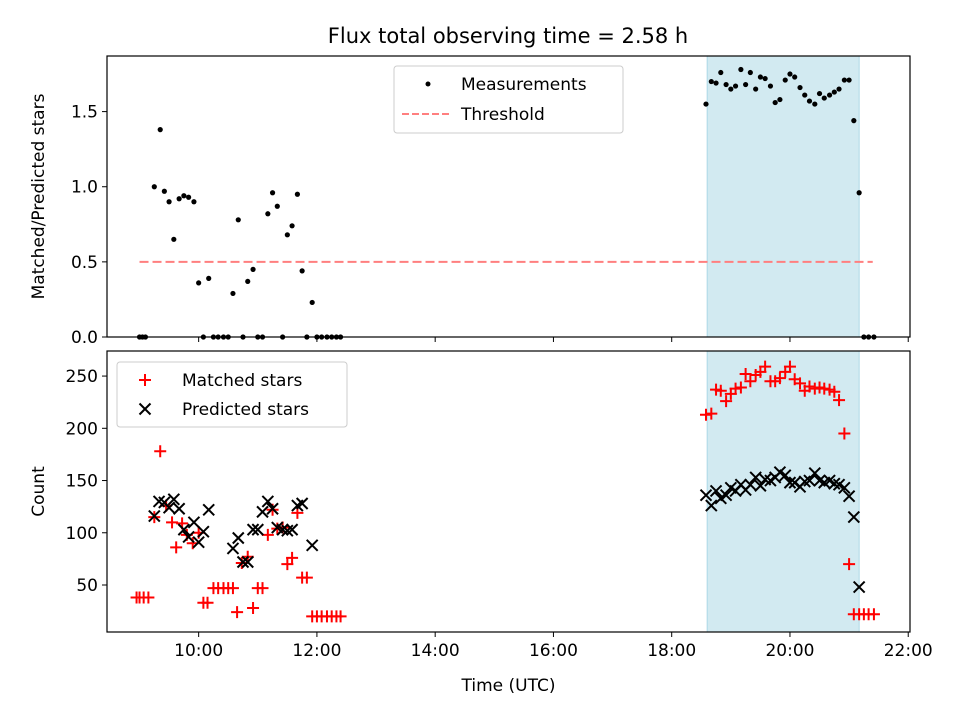 This screenshot has width=960, height=720. I want to click on x-tick-label: 22:00, so click(908, 651).